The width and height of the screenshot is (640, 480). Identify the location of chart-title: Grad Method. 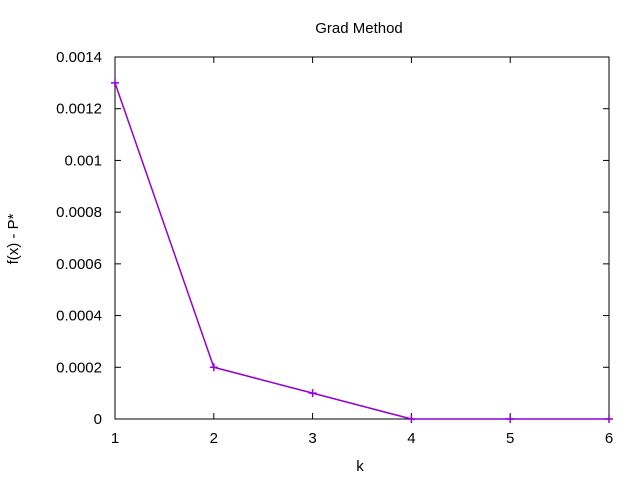
(359, 28).